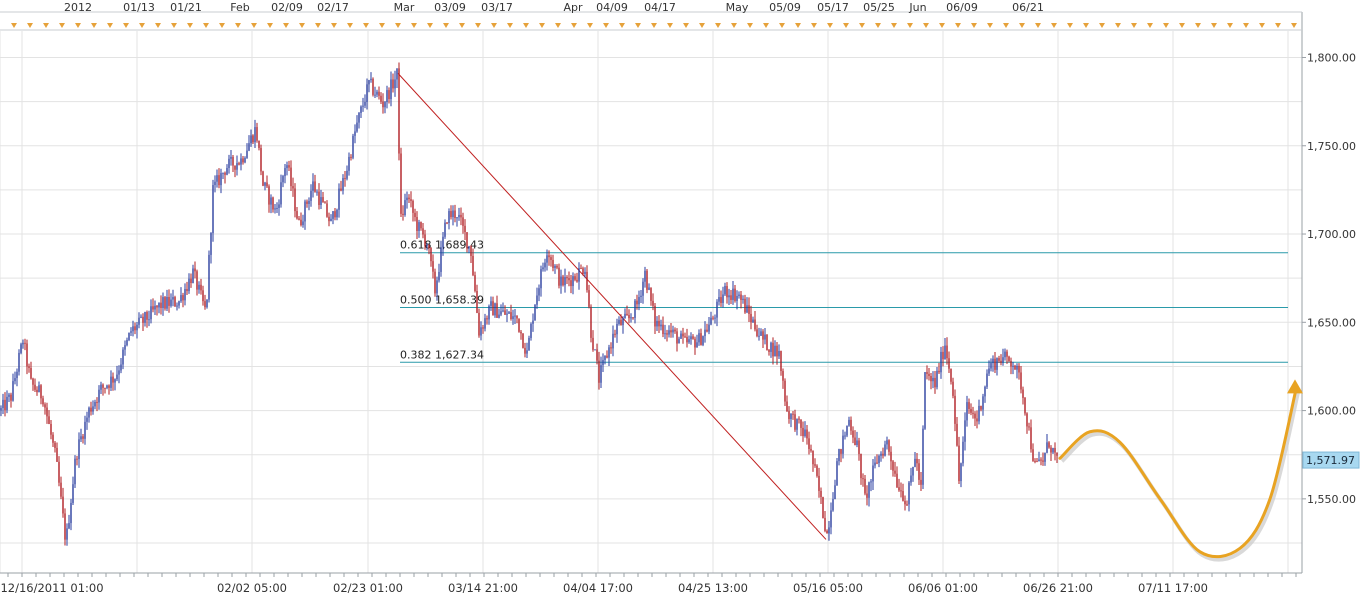 Image resolution: width=1360 pixels, height=602 pixels. Describe the element at coordinates (1331, 146) in the screenshot. I see `y-tick-label: 1,750.00` at that location.